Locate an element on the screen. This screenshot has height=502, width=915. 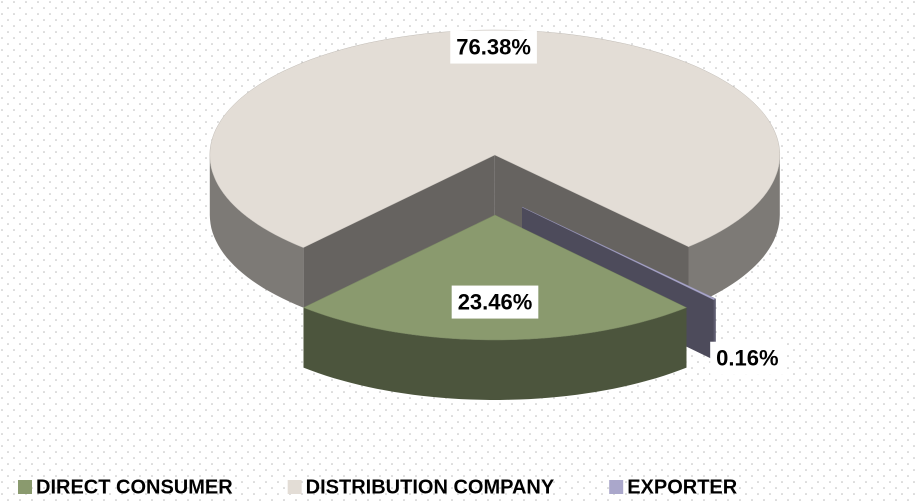
legend-label: DISTRIBUTION COMPANY is located at coordinates (430, 487).